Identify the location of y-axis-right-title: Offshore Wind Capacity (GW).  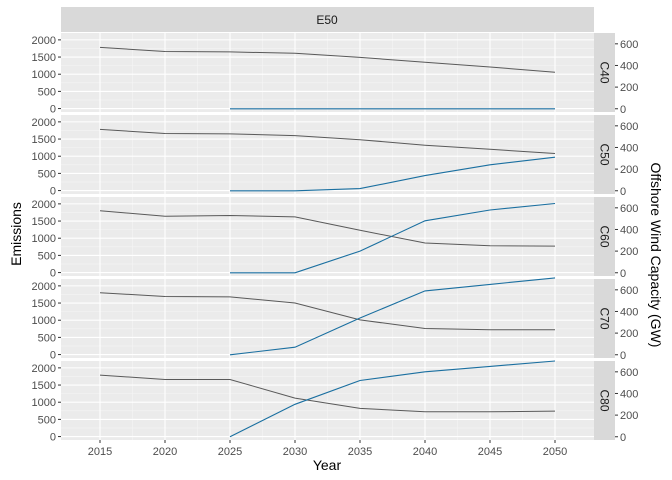
(656, 255).